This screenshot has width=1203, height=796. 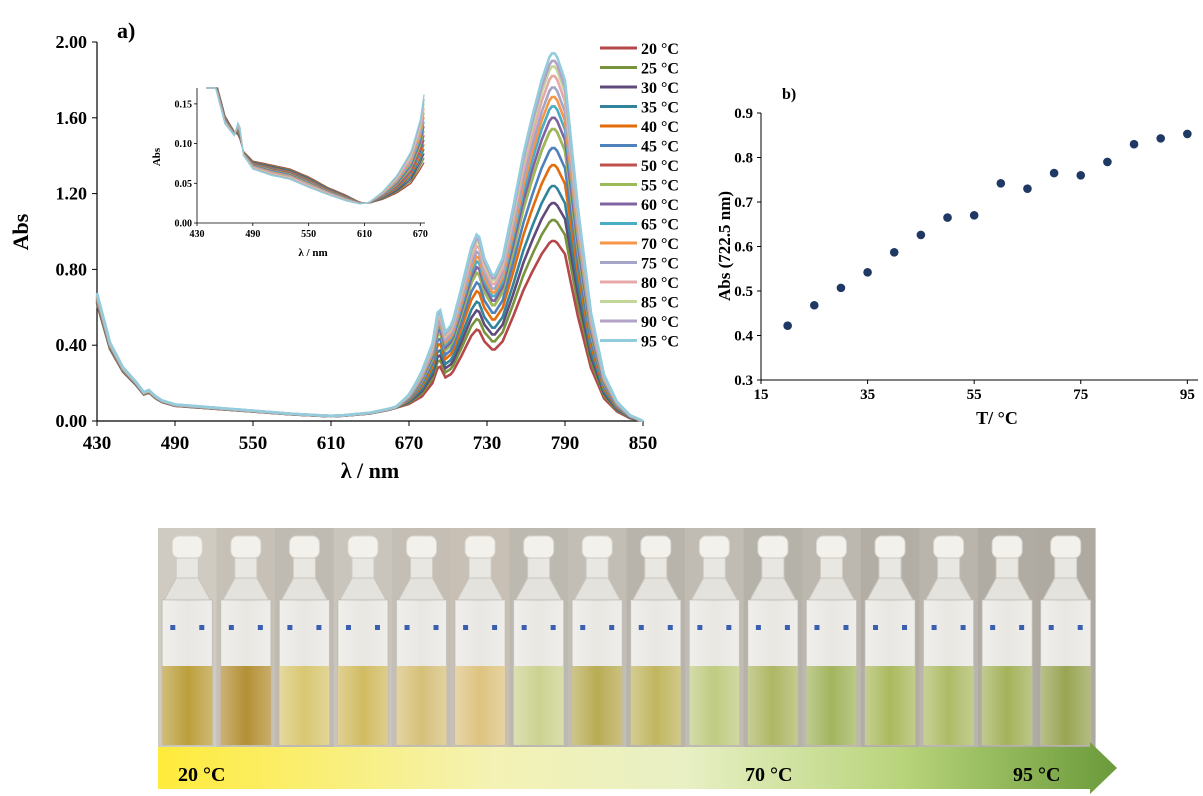 I want to click on x-tick-label: 610, so click(x=331, y=443).